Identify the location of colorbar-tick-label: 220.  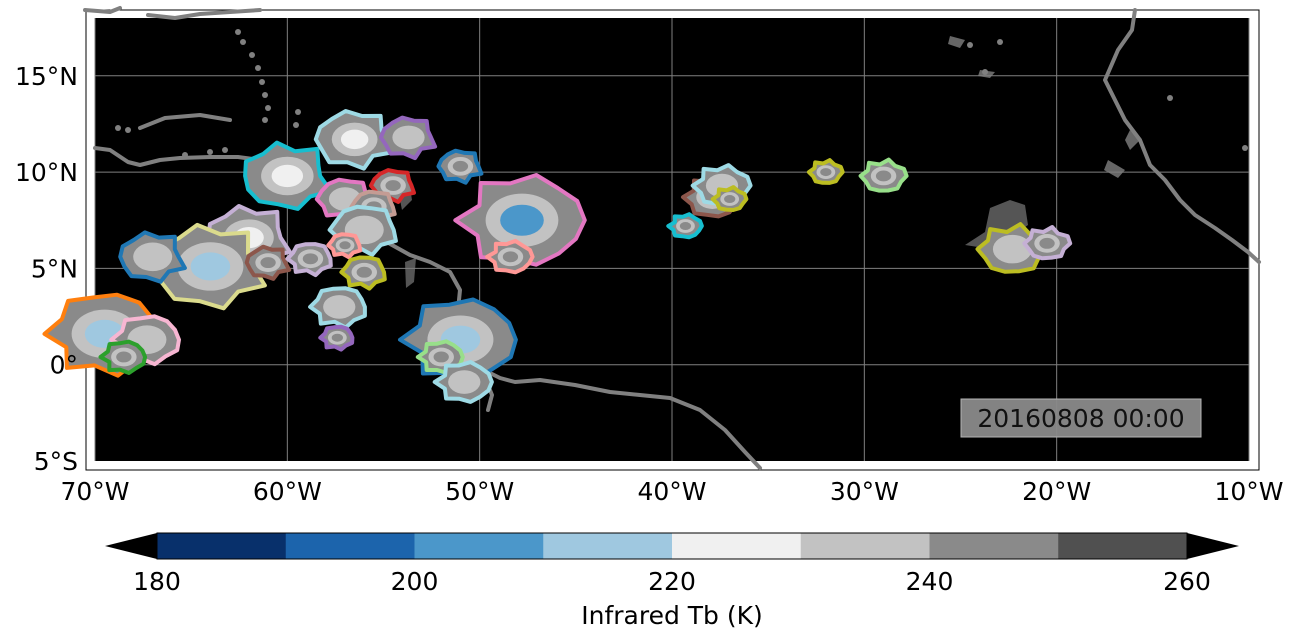
(672, 581).